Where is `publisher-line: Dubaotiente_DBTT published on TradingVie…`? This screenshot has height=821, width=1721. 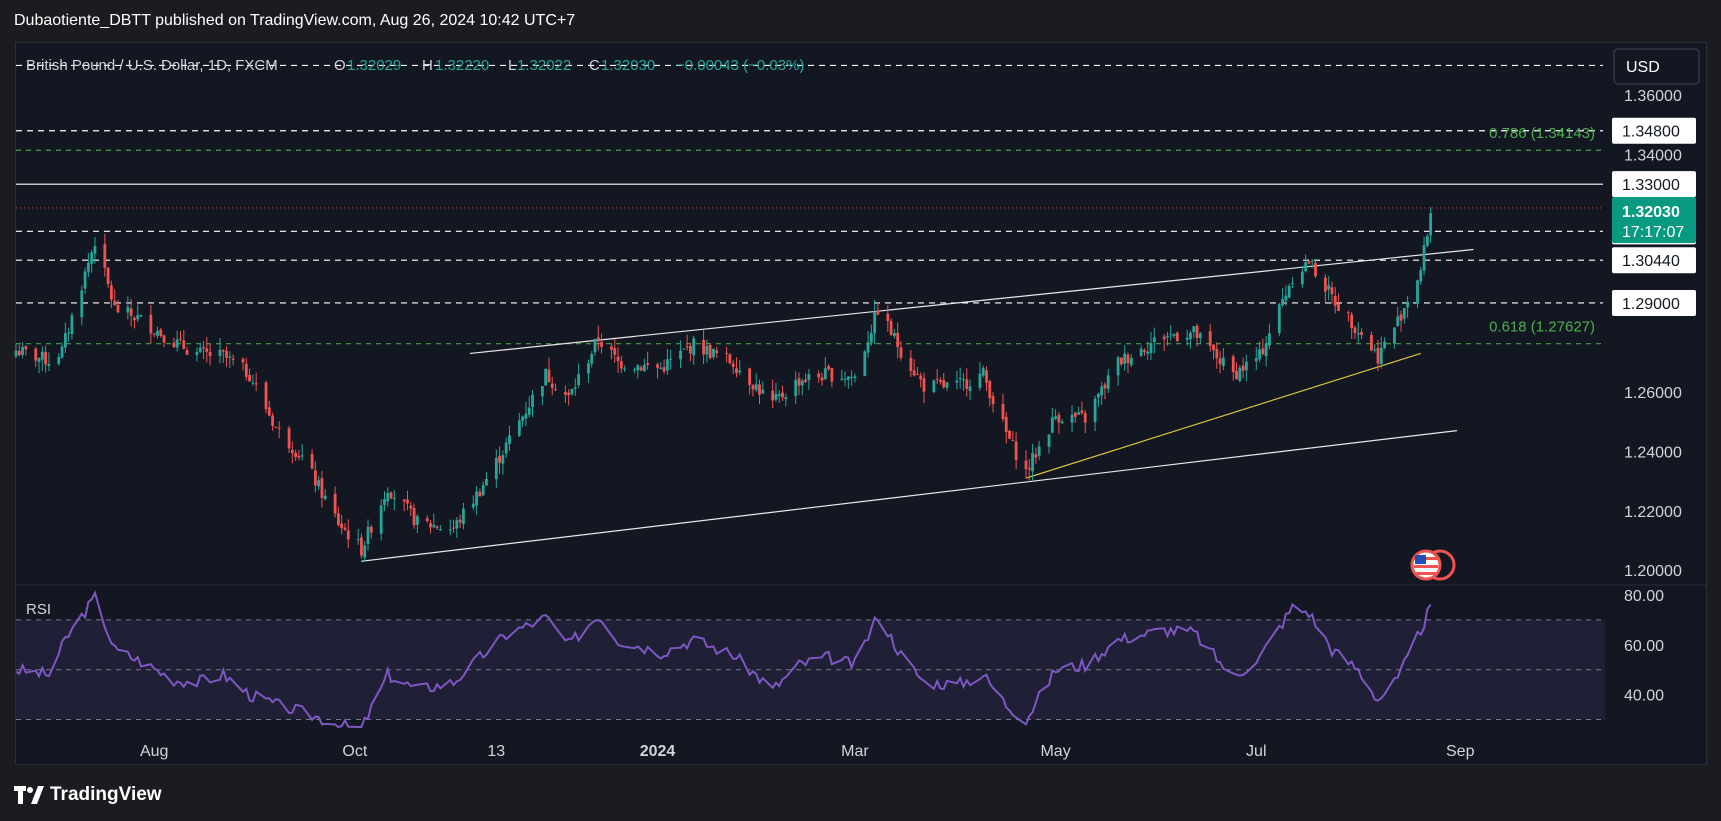
publisher-line: Dubaotiente_DBTT published on TradingVie… is located at coordinates (295, 20).